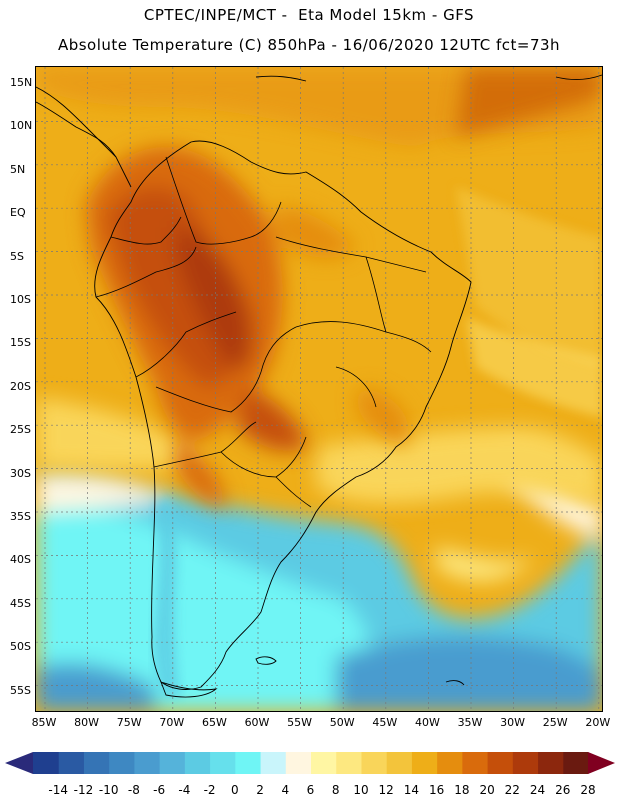 Image resolution: width=618 pixels, height=800 pixels. What do you see at coordinates (189, 689) in the screenshot?
I see `tierra-del-fuego` at bounding box center [189, 689].